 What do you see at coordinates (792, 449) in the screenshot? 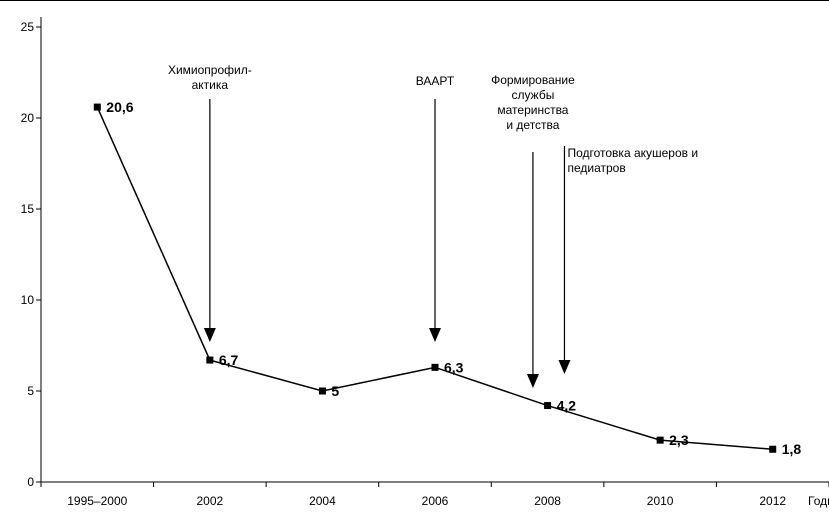
I see `data-label: 1,8` at bounding box center [792, 449].